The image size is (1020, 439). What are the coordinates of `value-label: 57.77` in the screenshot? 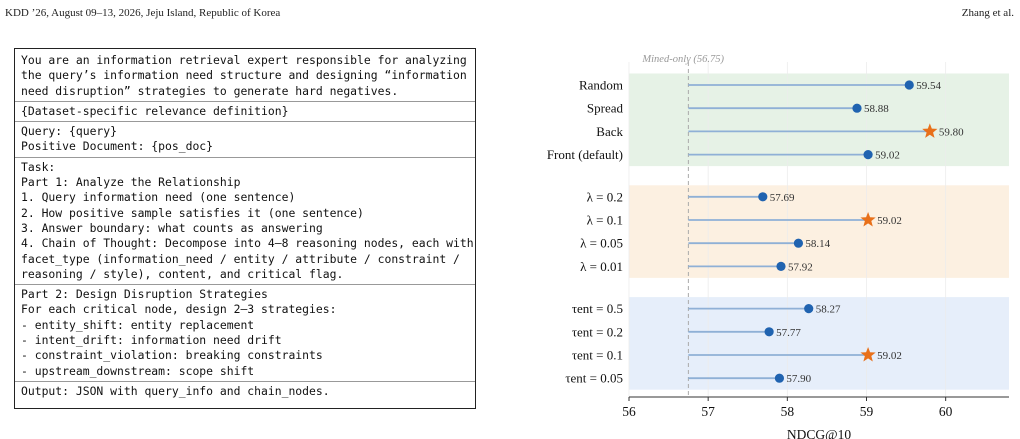 It's located at (788, 333).